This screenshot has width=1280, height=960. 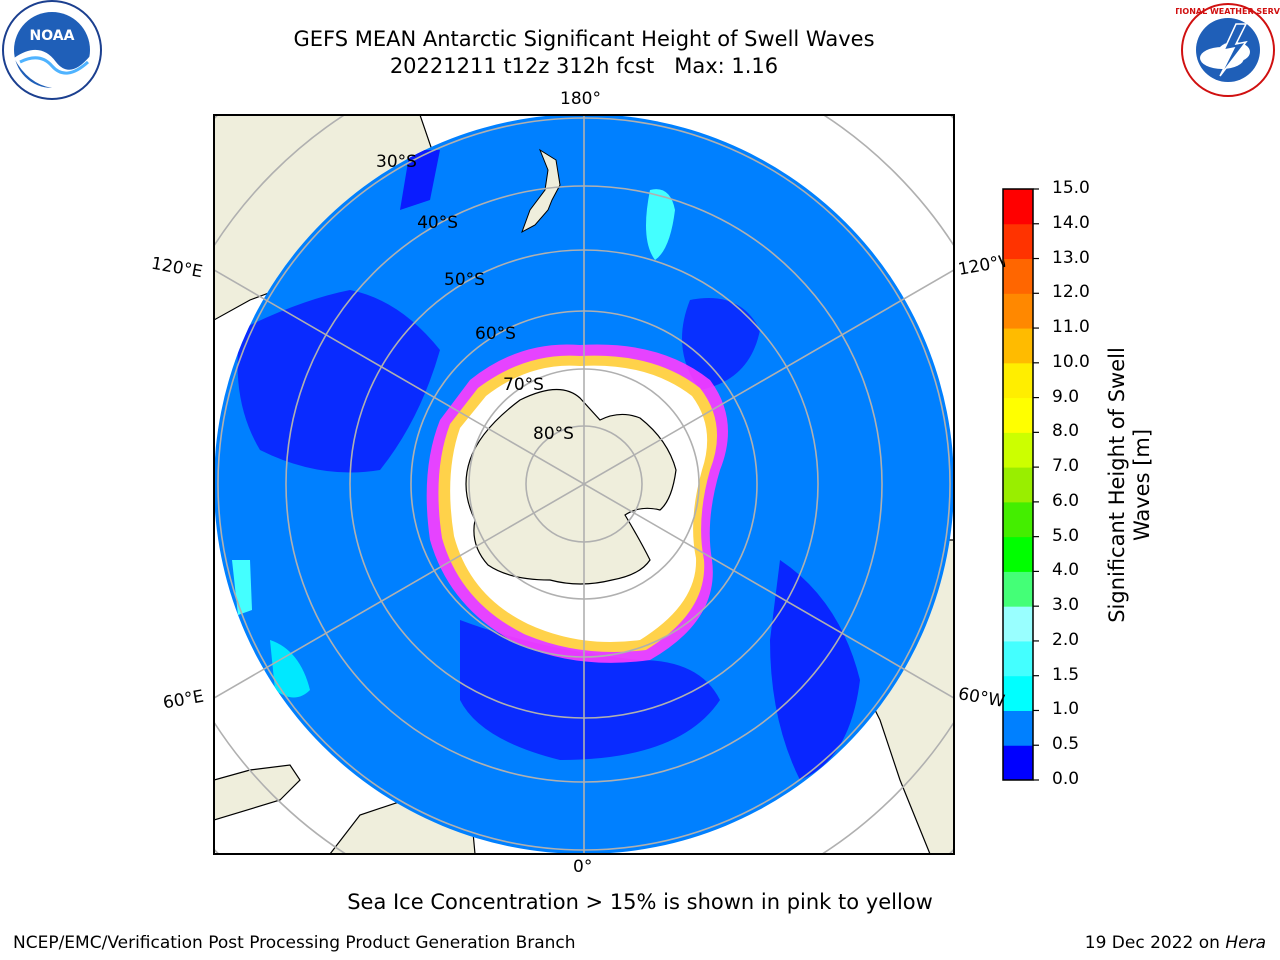 What do you see at coordinates (583, 867) in the screenshot?
I see `lon-label-0: 0°` at bounding box center [583, 867].